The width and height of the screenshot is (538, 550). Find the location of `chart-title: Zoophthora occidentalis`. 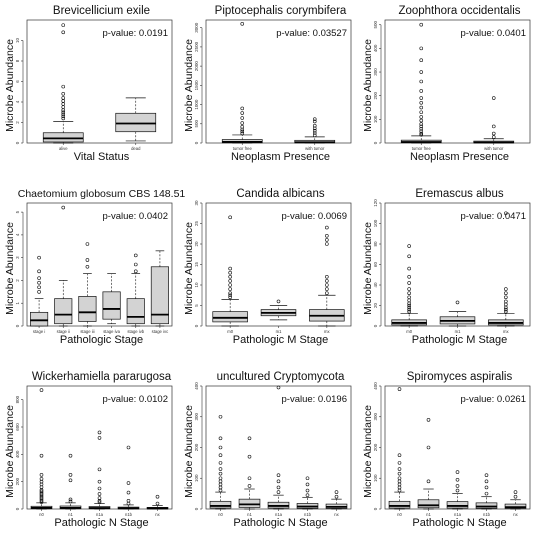

chart-title: Zoophthora occidentalis is located at coordinates (459, 11).